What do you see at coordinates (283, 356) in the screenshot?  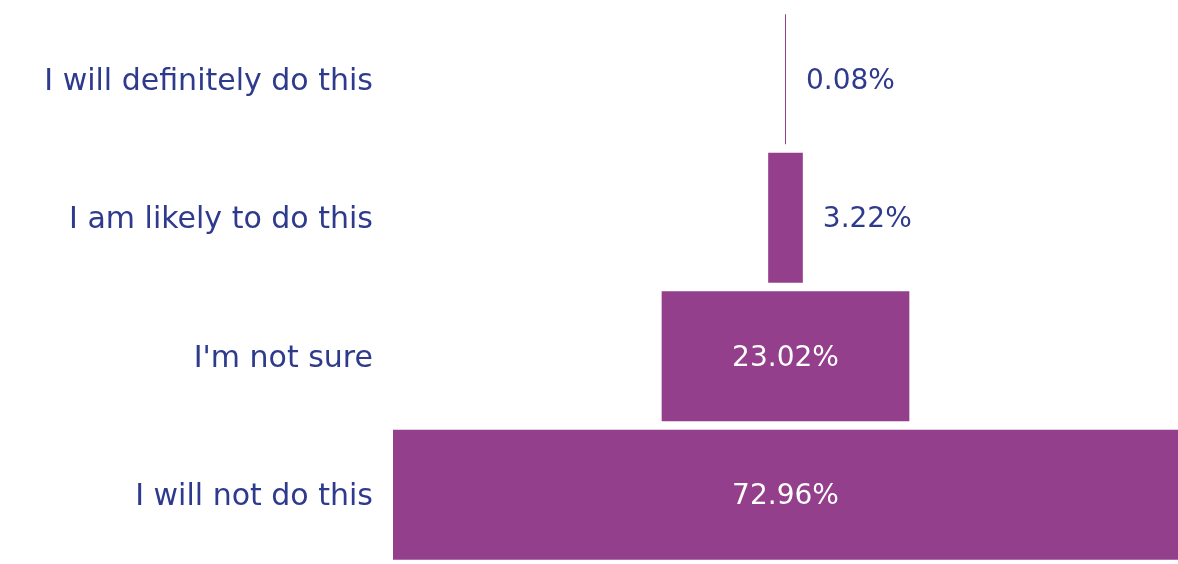 I see `category-label: I'm not sure` at bounding box center [283, 356].